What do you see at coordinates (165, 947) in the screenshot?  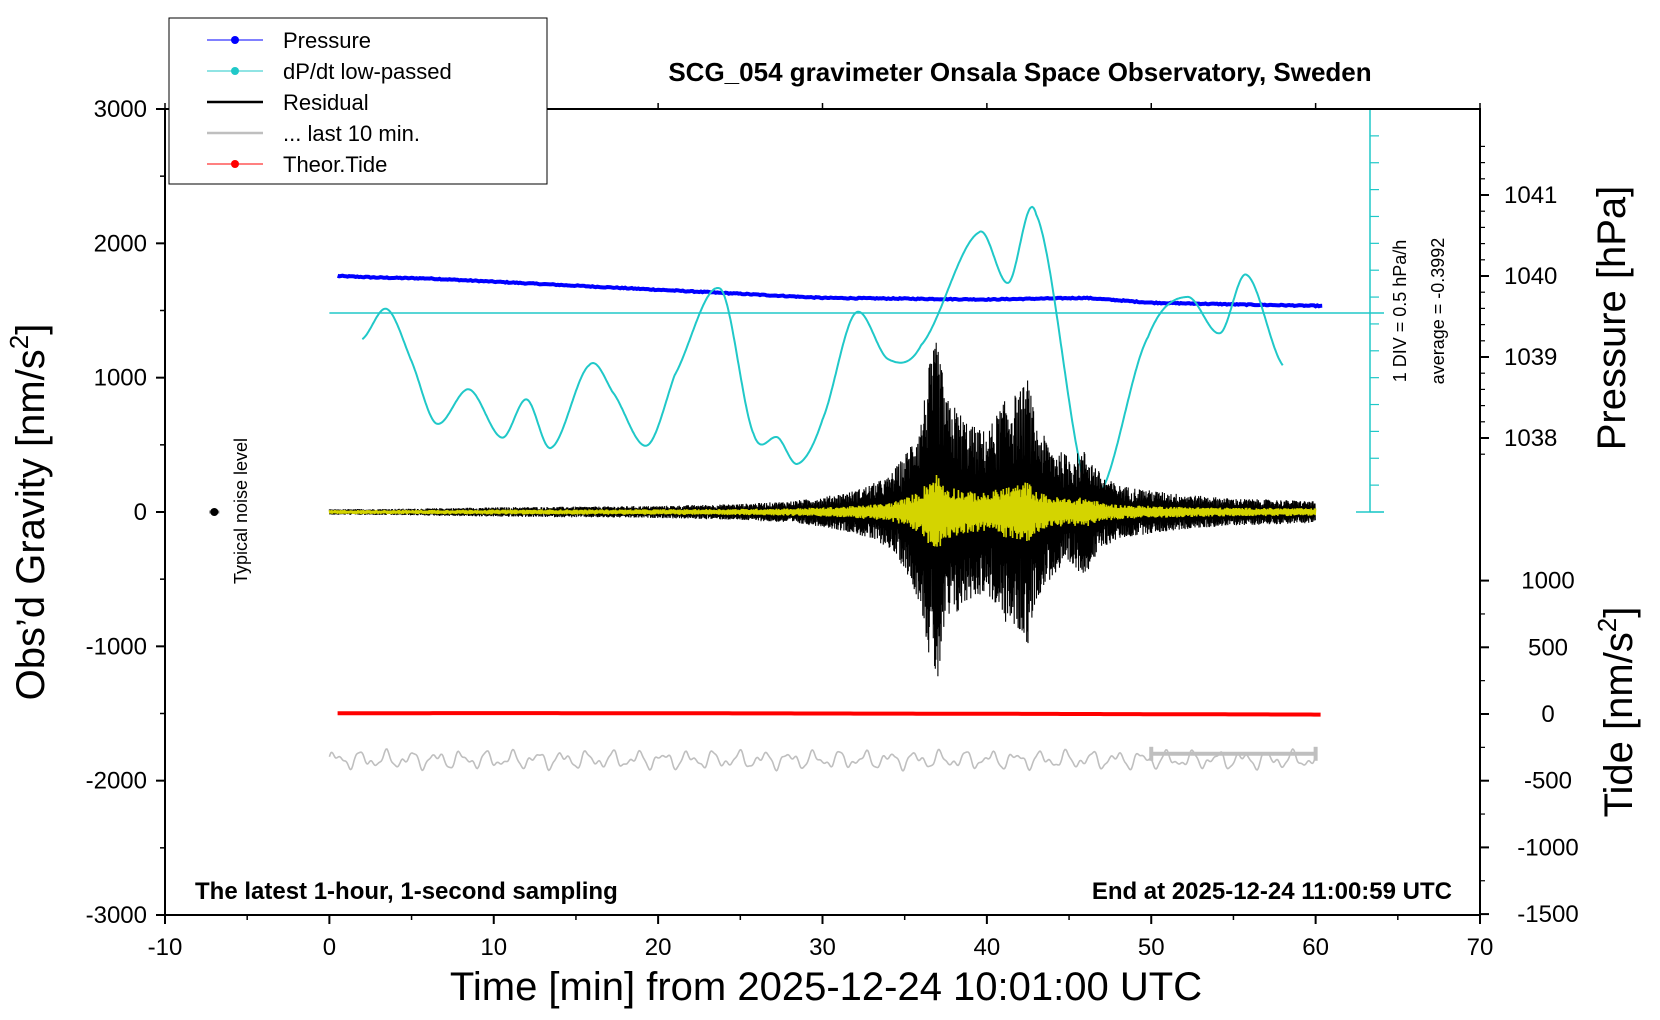 I see `x-tick-label: -10` at bounding box center [165, 947].